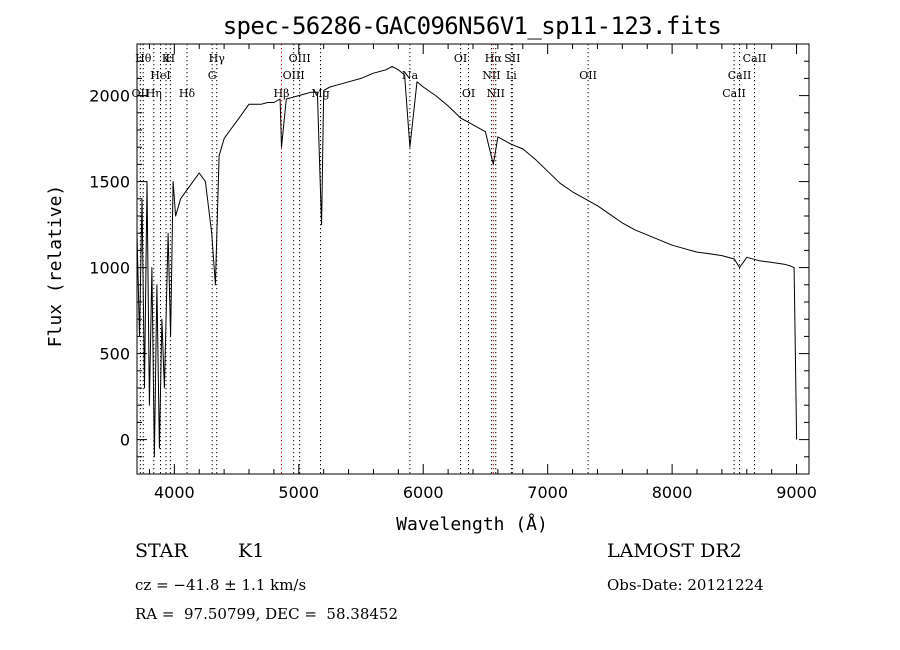 Image resolution: width=900 pixels, height=650 pixels. Describe the element at coordinates (410, 75) in the screenshot. I see `spectral-line-label-13: Na` at that location.